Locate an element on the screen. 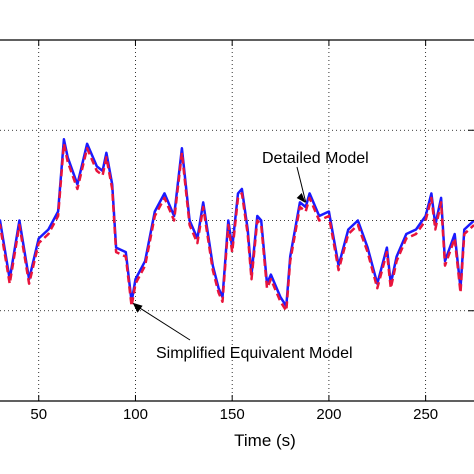 The image size is (474, 474). annotation-arrowhead-detailed is located at coordinates (301, 197).